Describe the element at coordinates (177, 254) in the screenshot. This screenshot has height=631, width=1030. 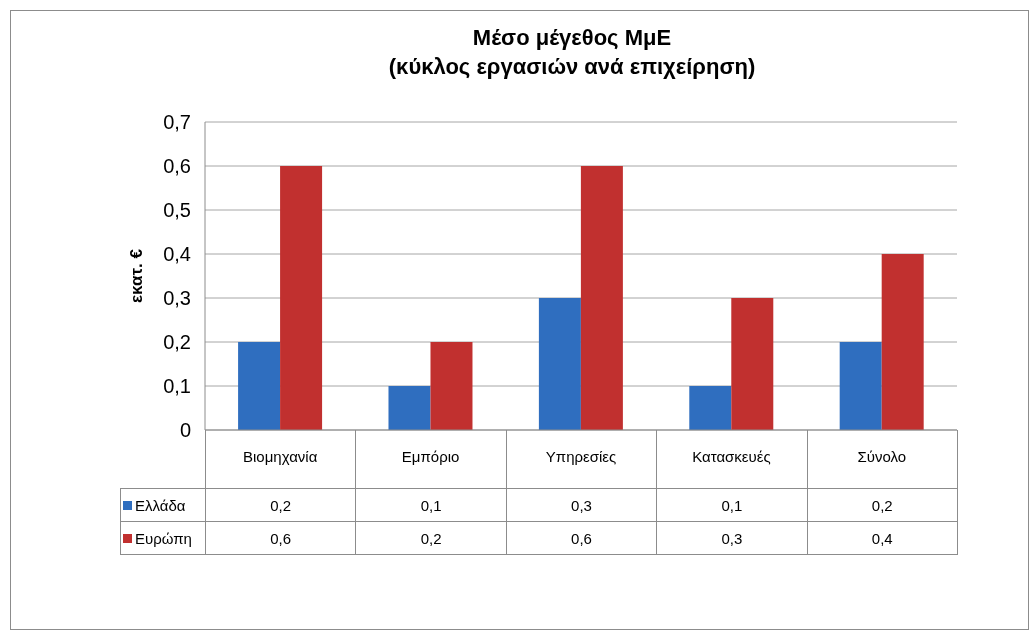
I see `y-tick-label: 0,4` at that location.